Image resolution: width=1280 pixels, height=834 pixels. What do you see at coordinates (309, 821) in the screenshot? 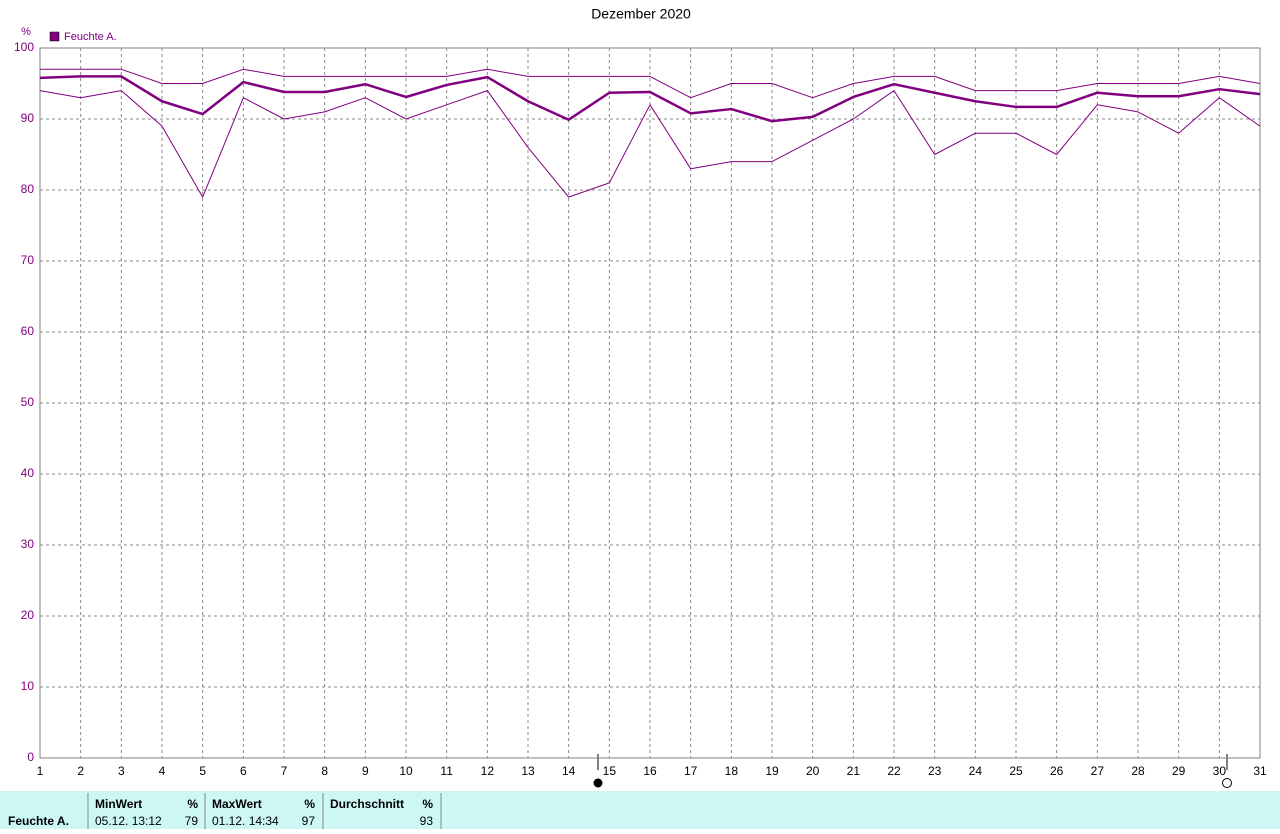
I see `stats-value: 97` at bounding box center [309, 821].